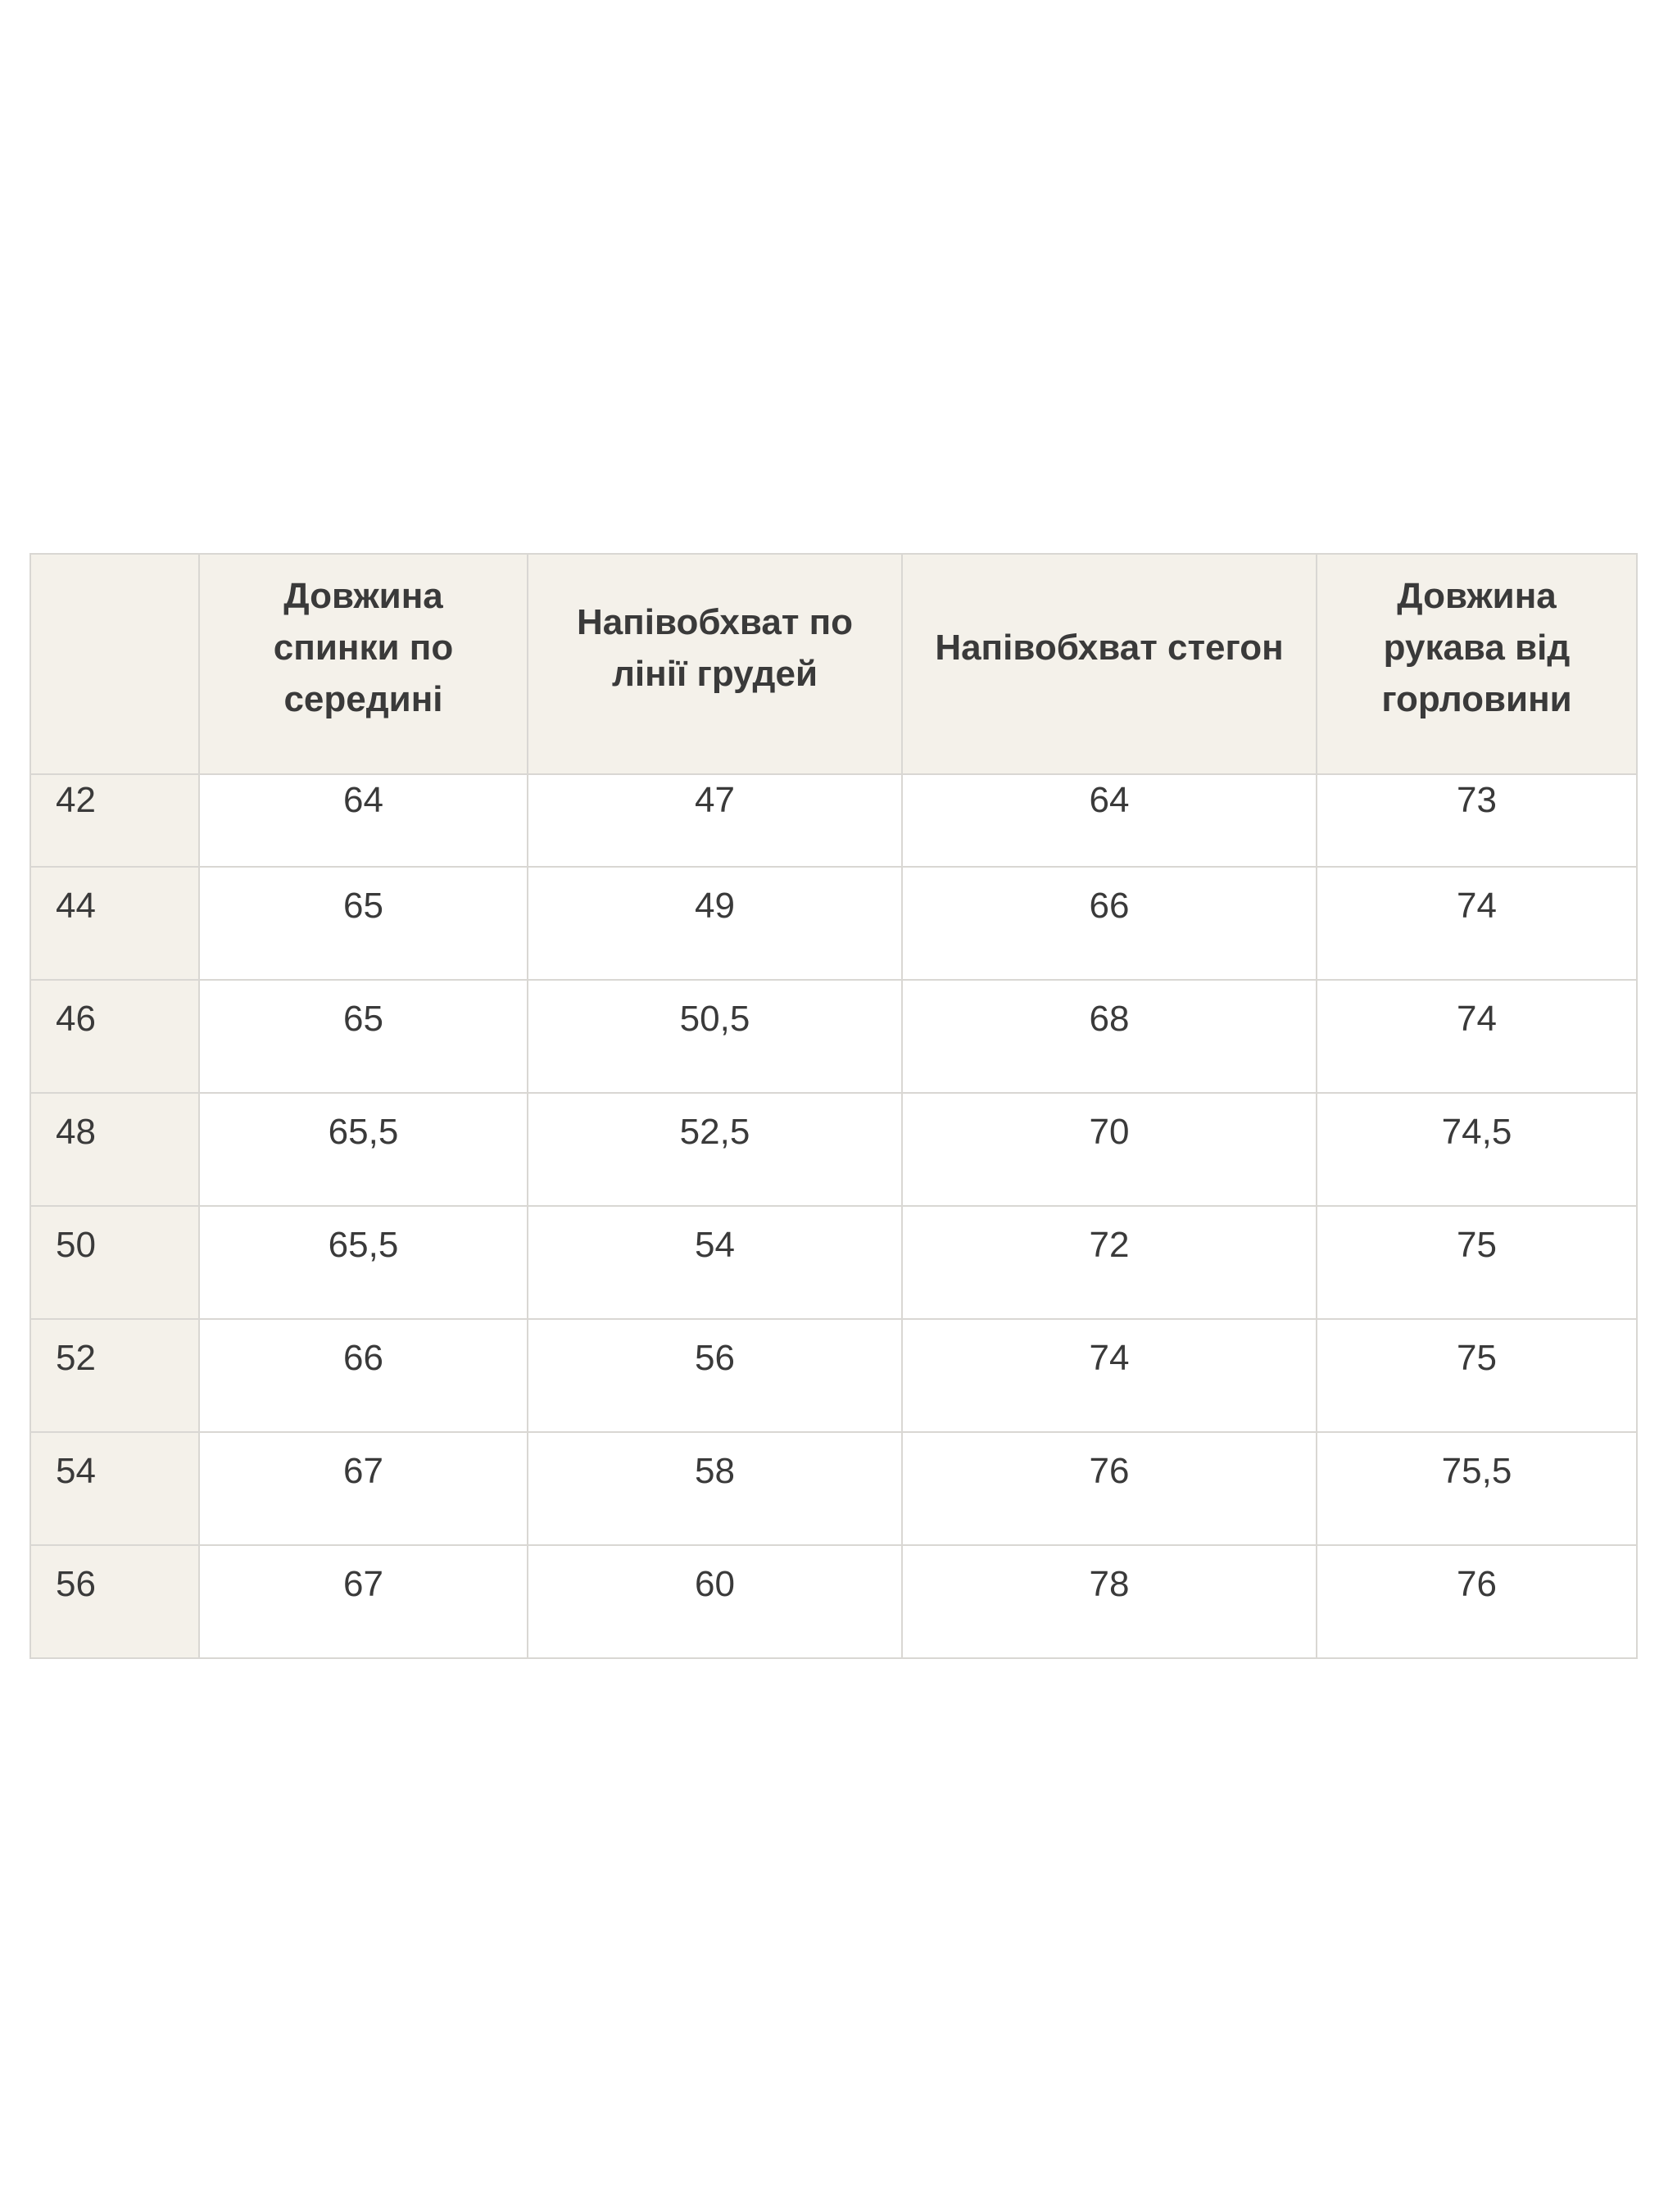  I want to click on table-row: 46 65 50,5 68 74, so click(833, 1036).